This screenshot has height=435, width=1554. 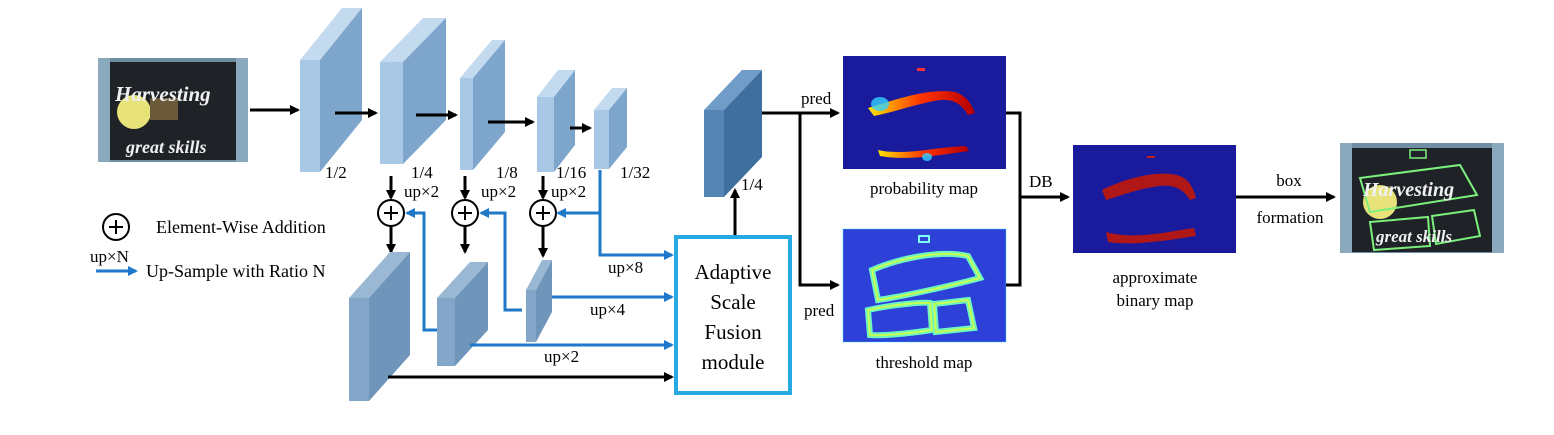 I want to click on threshold-map-image, so click(x=924, y=285).